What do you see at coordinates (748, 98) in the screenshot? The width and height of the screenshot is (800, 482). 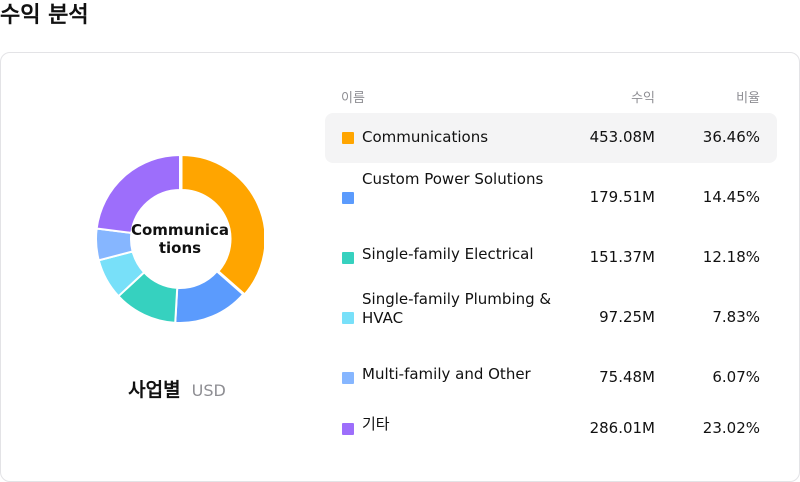 I see `column-header-percent: 비율` at bounding box center [748, 98].